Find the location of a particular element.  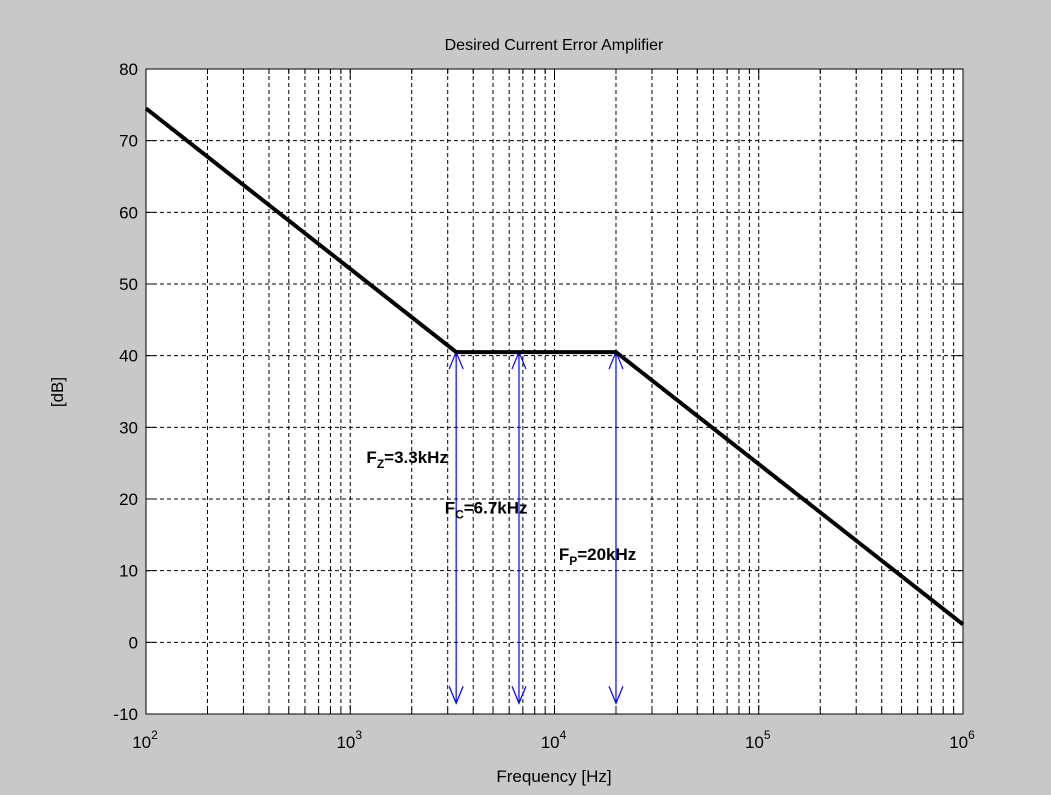

frequency-annotation: FZ=3.3kHz is located at coordinates (407, 459).